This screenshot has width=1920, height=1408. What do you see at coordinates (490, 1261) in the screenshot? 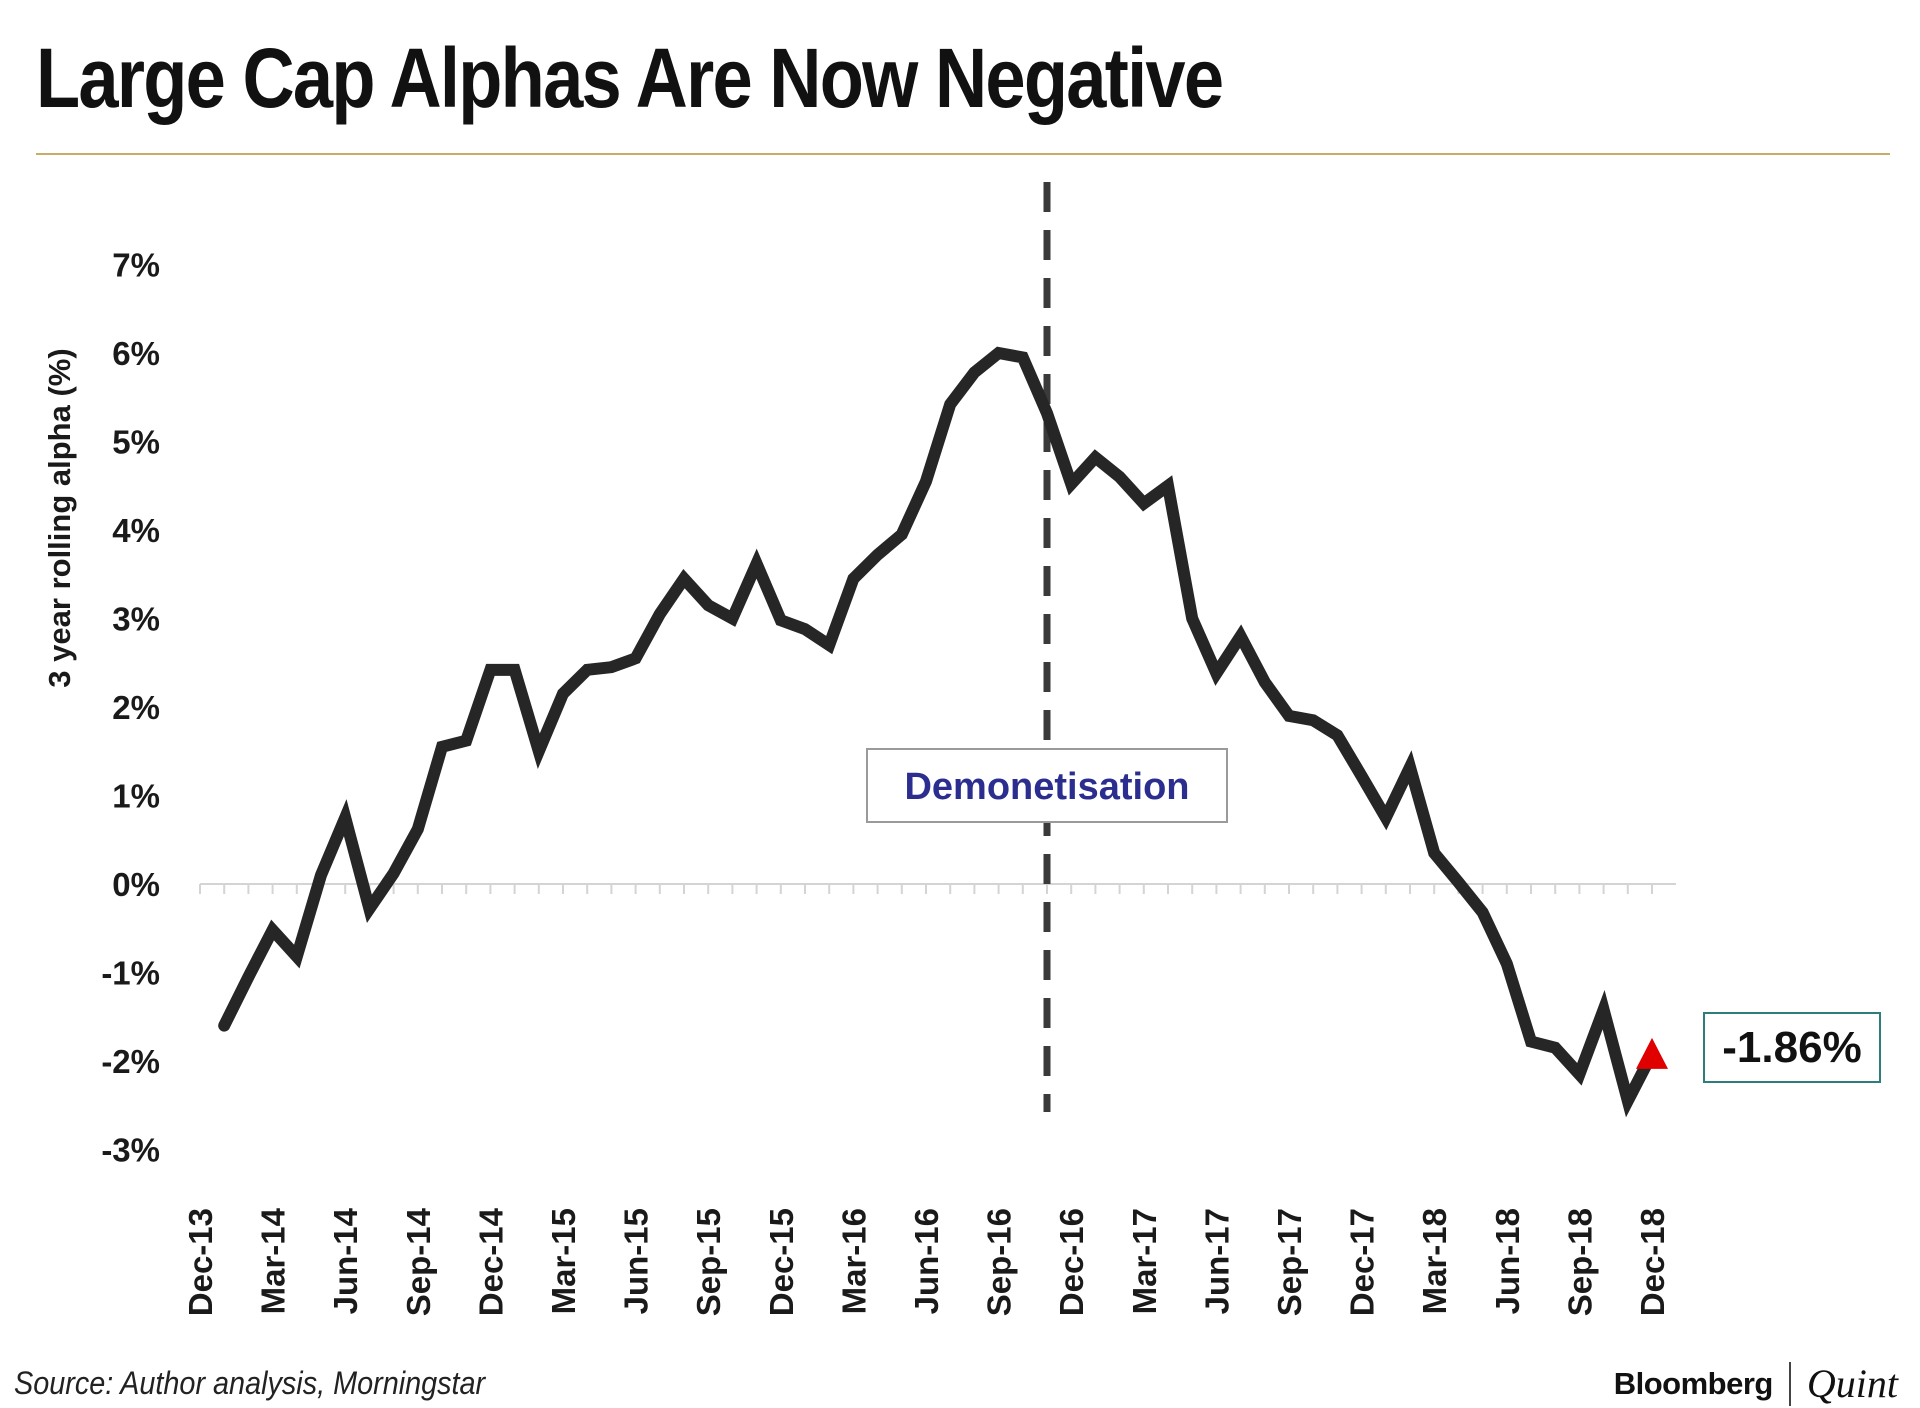
I see `x-tick-label: Dec-14` at bounding box center [490, 1261].